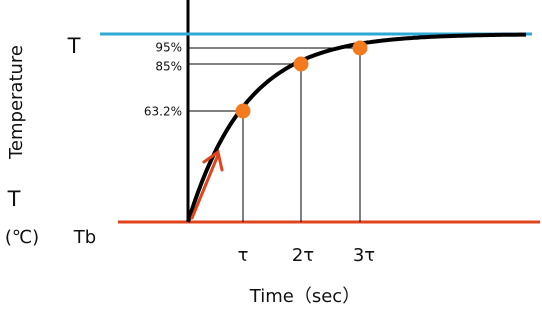 Image resolution: width=542 pixels, height=309 pixels. I want to click on bottom-symbol: T, so click(14, 199).